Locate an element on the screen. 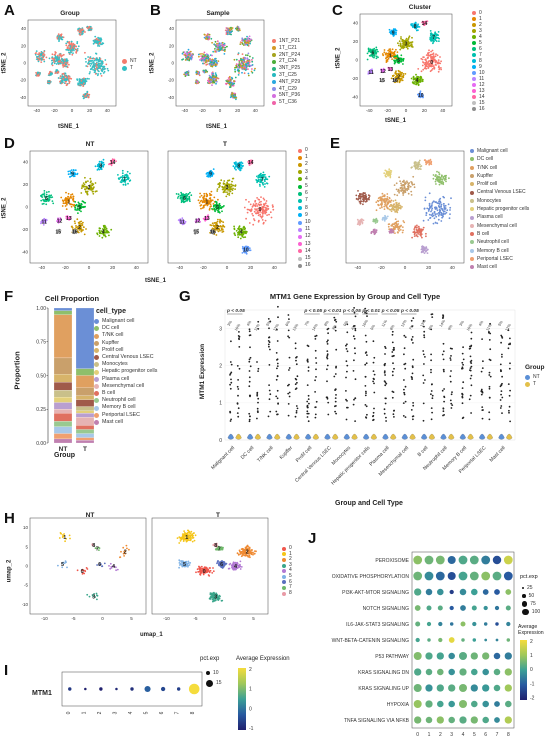 This screenshot has height=748, width=550. y-tick-label: -20 is located at coordinates (355, 78).